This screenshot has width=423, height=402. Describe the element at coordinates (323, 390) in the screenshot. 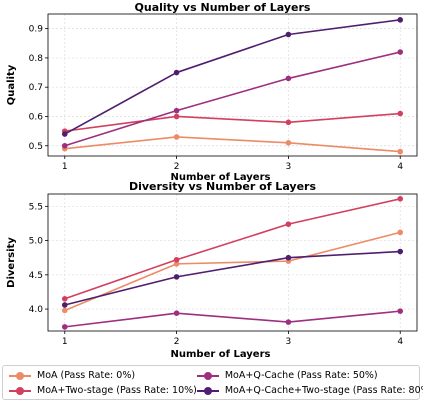

I see `legend-label: MoA+Q-Cache+Two-stage (Pass Rate: 80%)` at that location.